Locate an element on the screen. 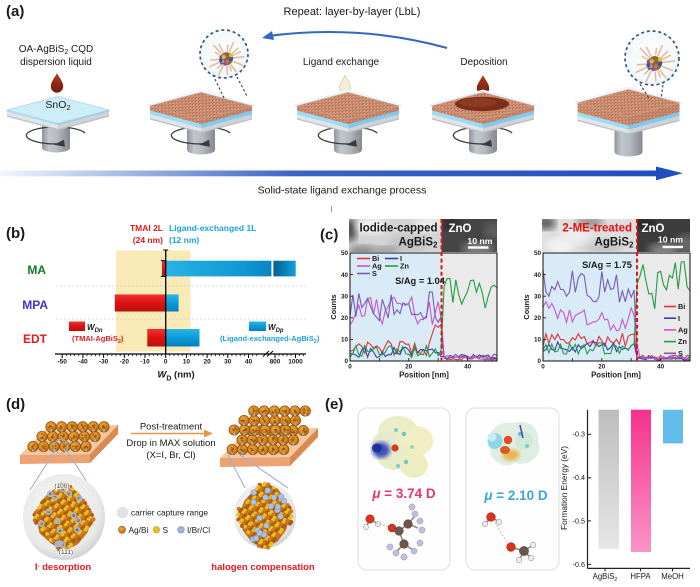  svg-text: SnO2 is located at coordinates (57, 105).